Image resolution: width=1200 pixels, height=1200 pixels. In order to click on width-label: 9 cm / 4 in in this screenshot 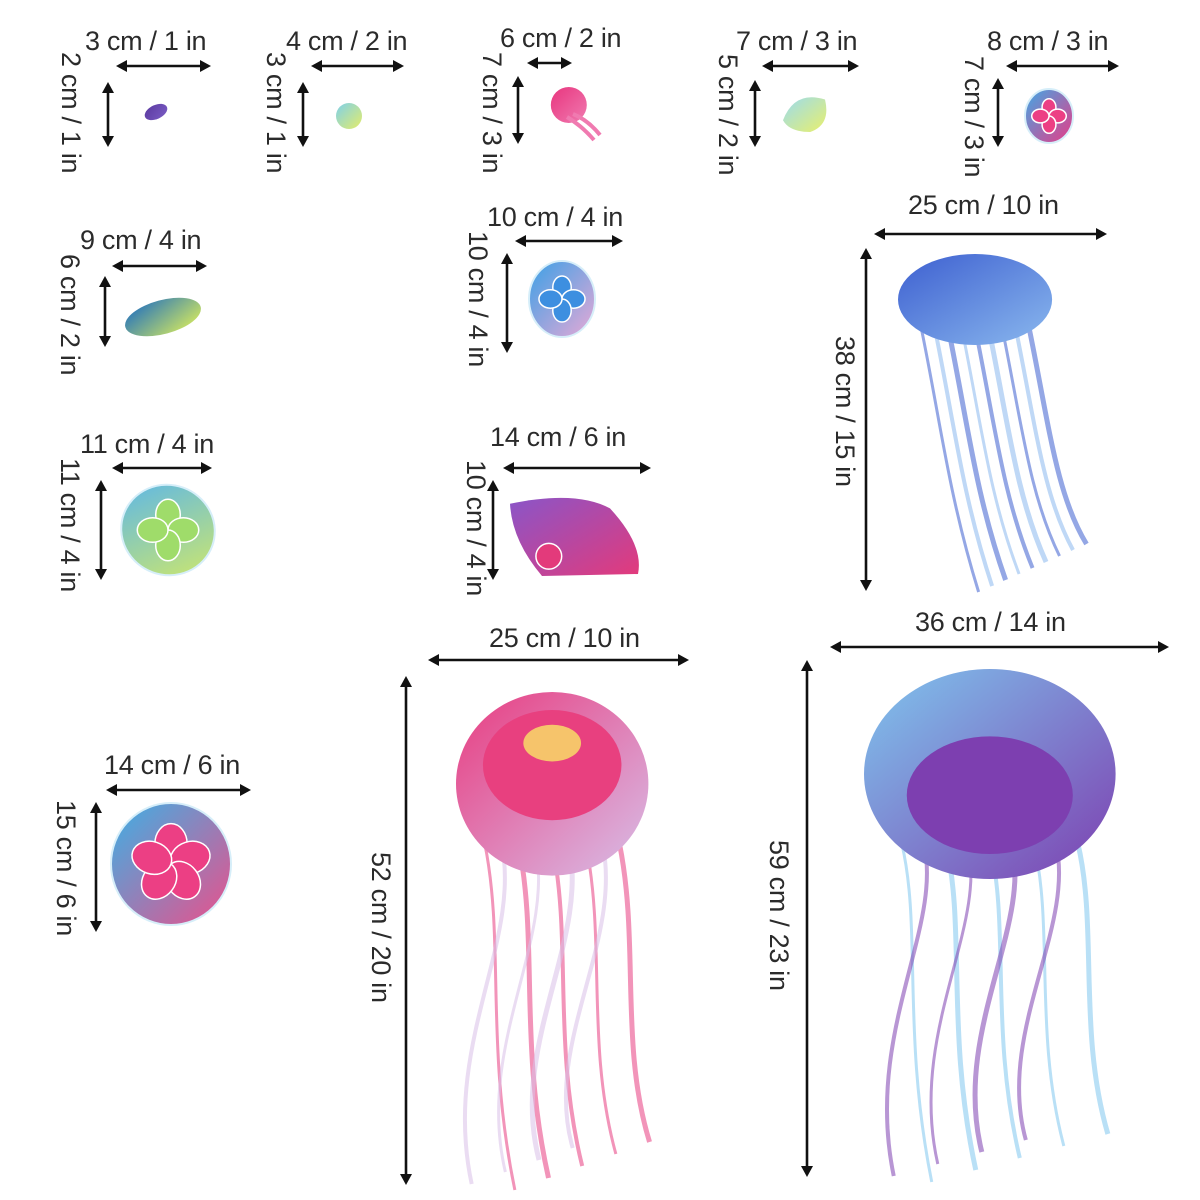, I will do `click(141, 240)`.